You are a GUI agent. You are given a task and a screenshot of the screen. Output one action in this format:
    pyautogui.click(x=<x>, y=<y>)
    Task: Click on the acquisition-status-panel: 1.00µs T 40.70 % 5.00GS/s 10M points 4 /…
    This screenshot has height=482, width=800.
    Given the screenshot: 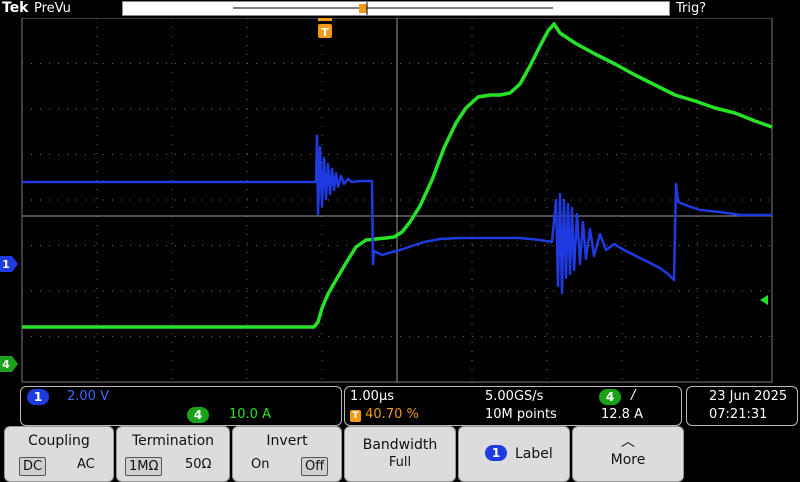 What is the action you would take?
    pyautogui.click(x=513, y=406)
    